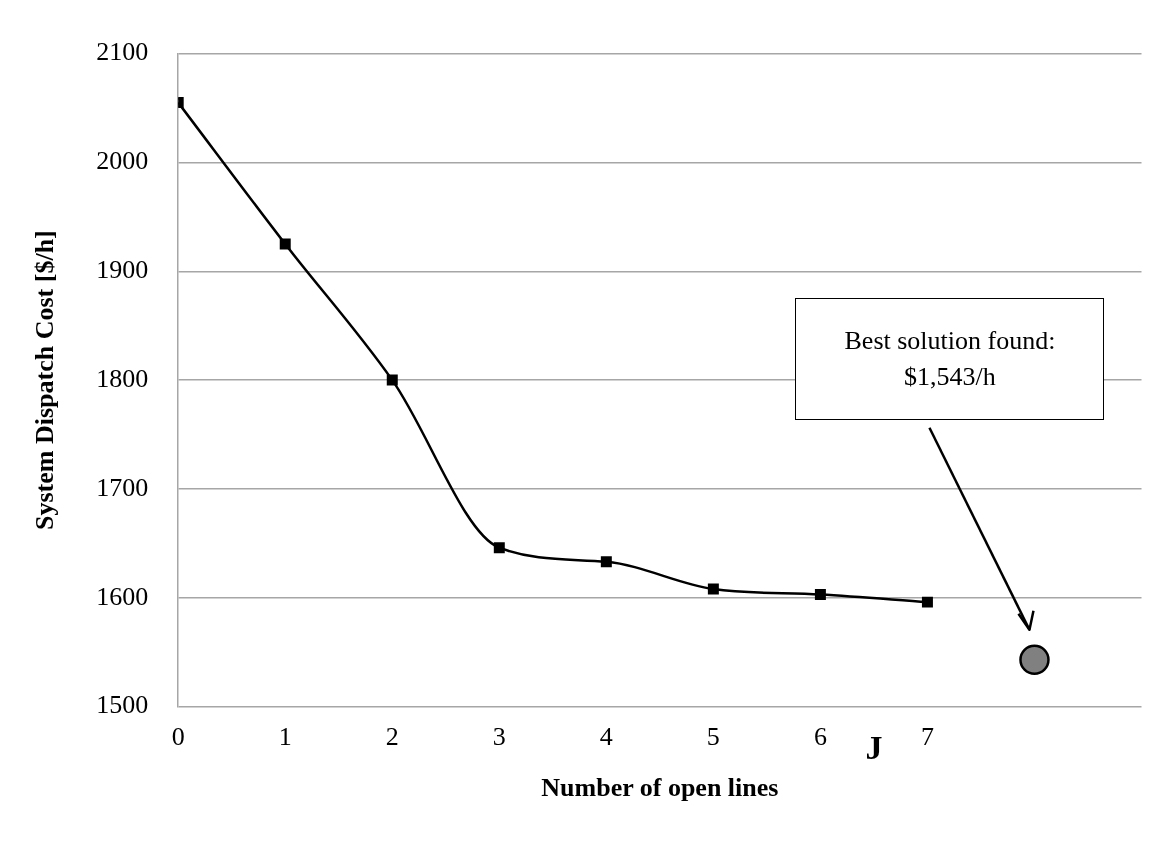 Image resolution: width=1159 pixels, height=841 pixels. What do you see at coordinates (285, 737) in the screenshot?
I see `x-tick-label: 1` at bounding box center [285, 737].